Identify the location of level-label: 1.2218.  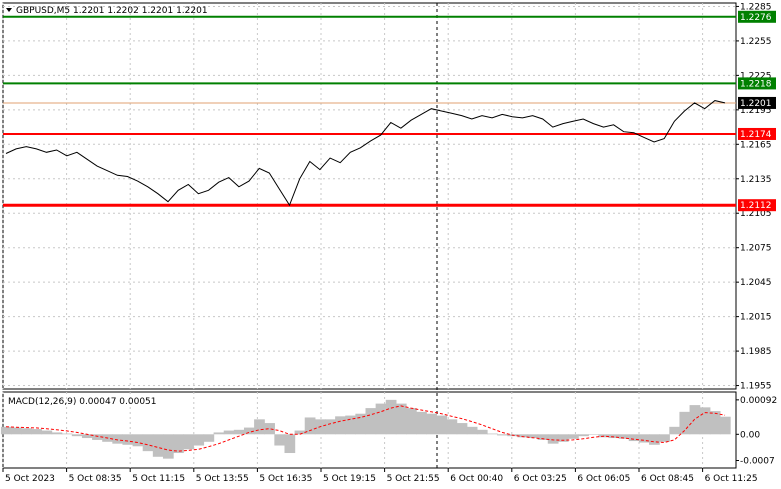
(756, 84).